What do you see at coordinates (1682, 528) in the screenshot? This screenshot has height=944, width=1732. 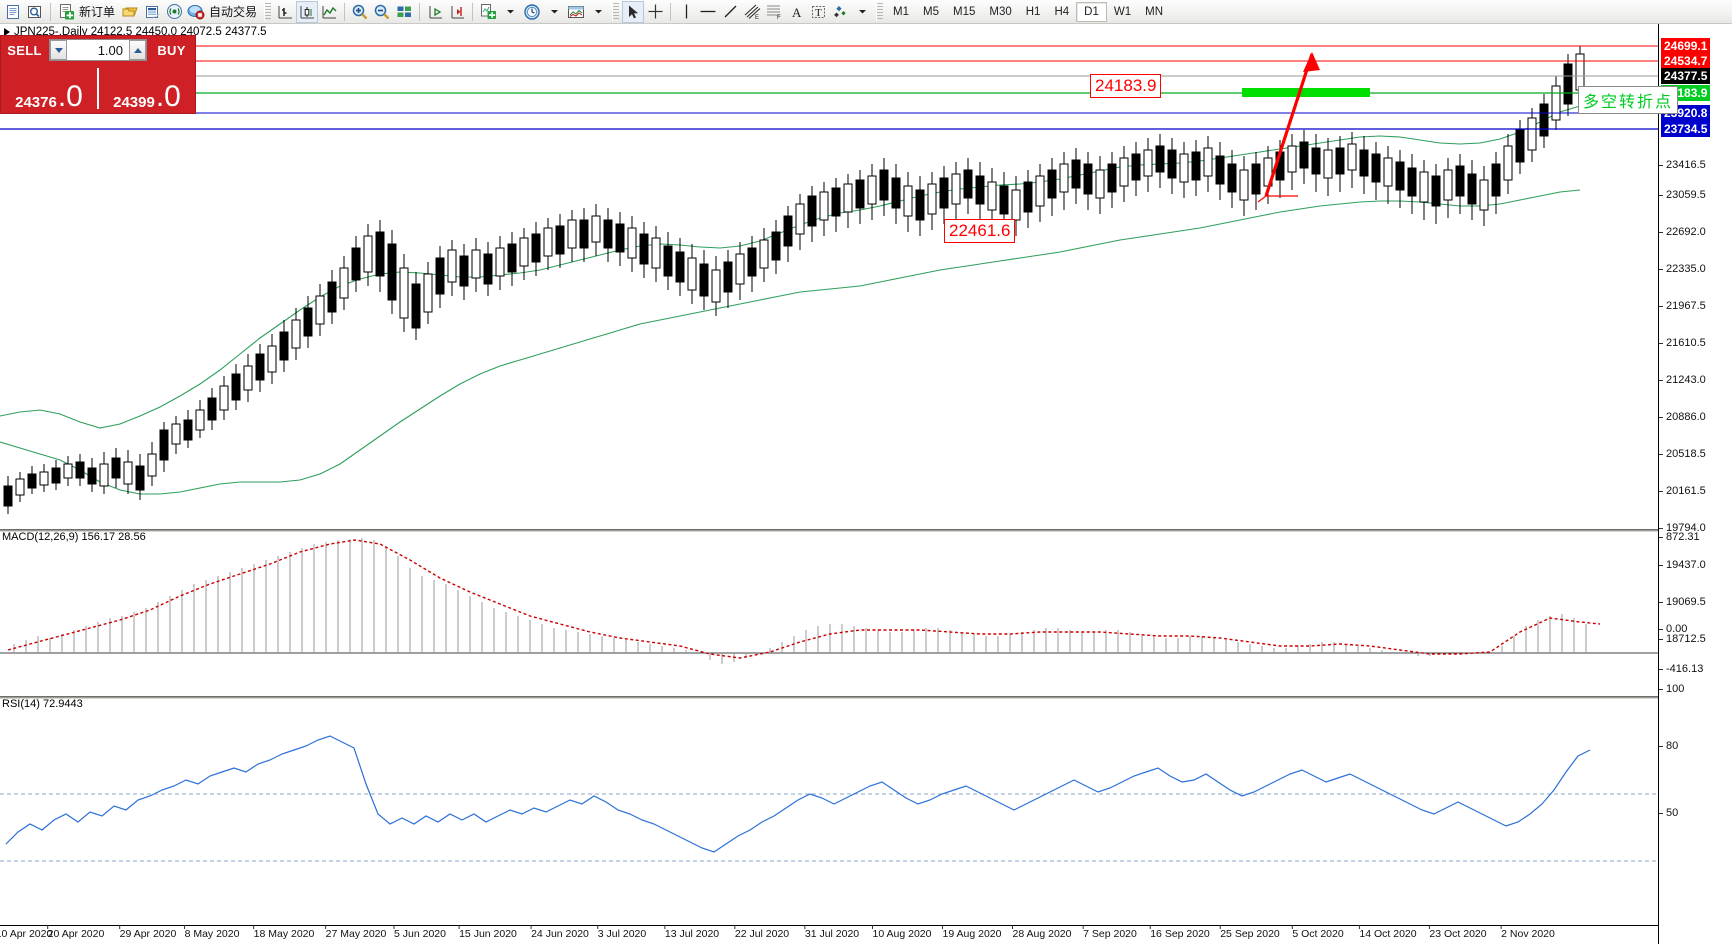 I see `price-tick: 19794.0` at bounding box center [1682, 528].